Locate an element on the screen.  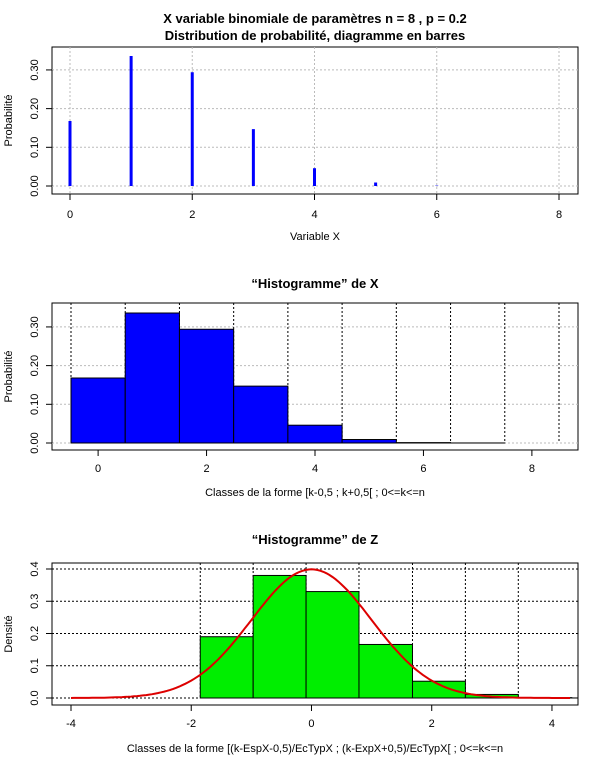
x-tick-label: -4 is located at coordinates (71, 724).